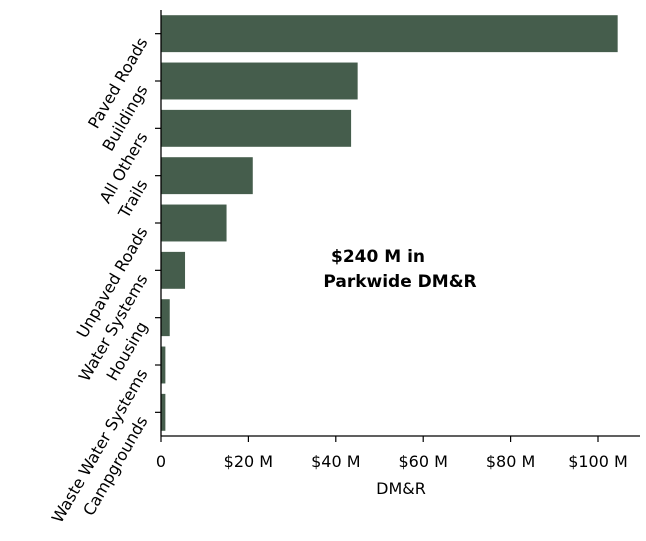 The image size is (646, 541). What do you see at coordinates (389, 34) in the screenshot?
I see `bar-paved-roads` at bounding box center [389, 34].